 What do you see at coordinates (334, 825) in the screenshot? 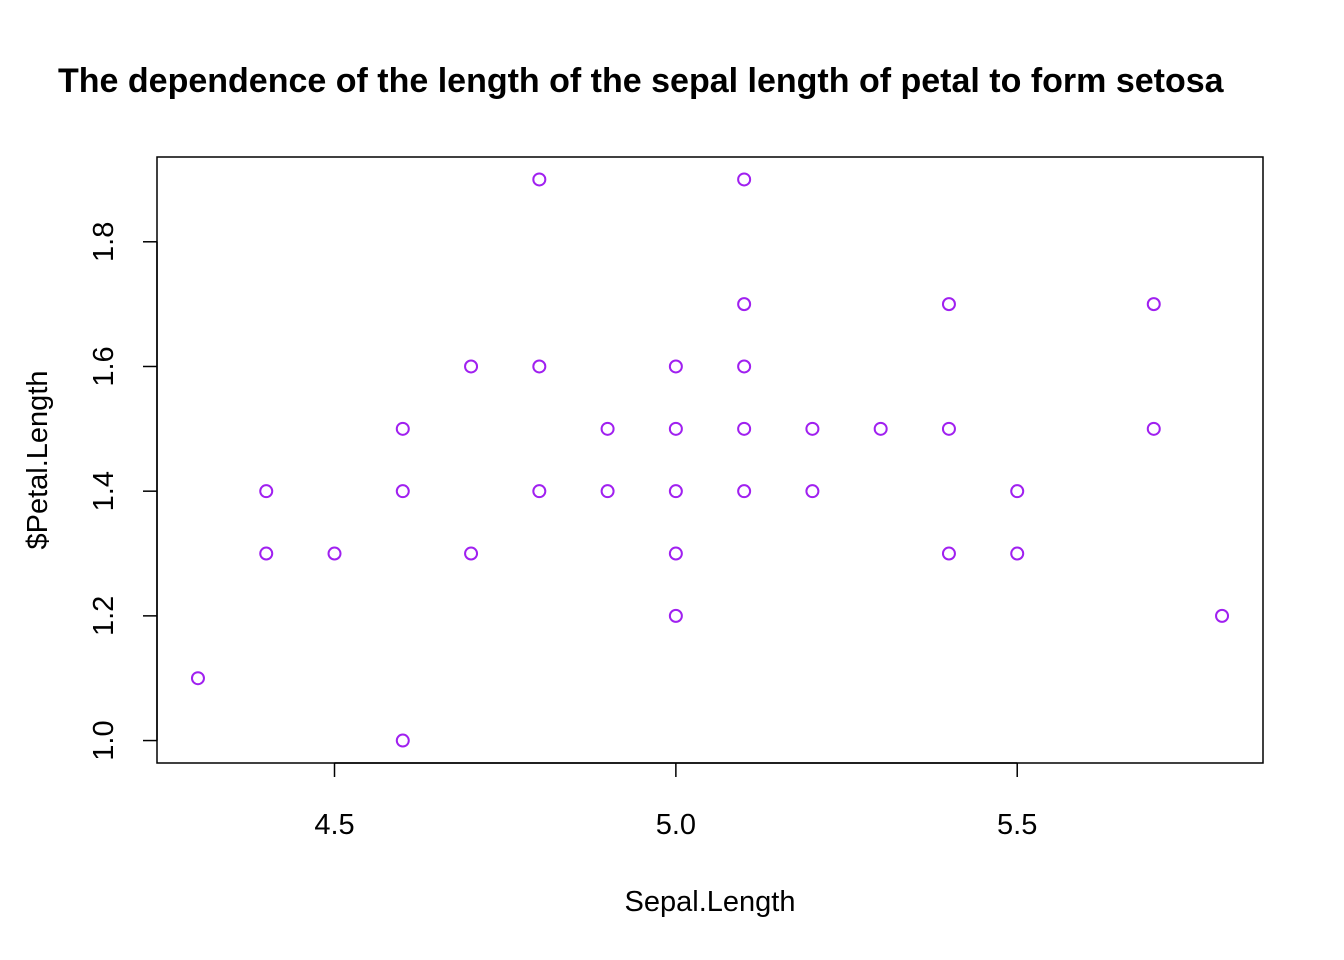
I see `x-tick-label: 4.5` at bounding box center [334, 825].